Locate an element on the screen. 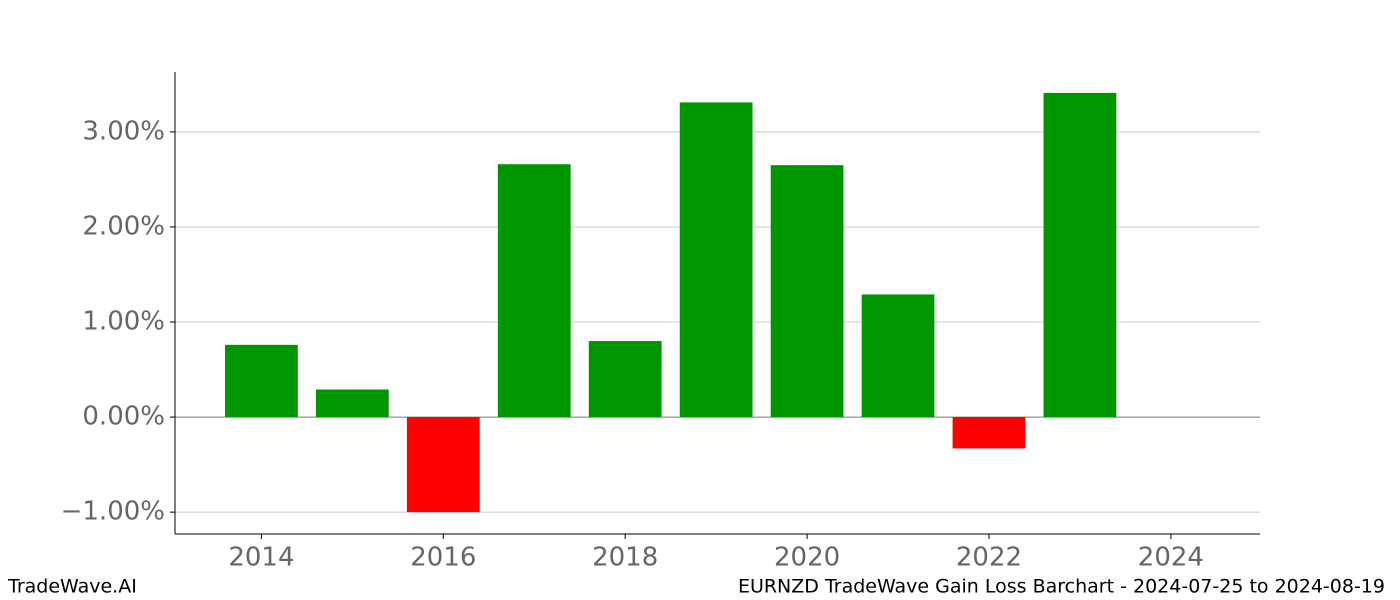 The width and height of the screenshot is (1400, 600). x-tick-label: 2016 is located at coordinates (443, 558).